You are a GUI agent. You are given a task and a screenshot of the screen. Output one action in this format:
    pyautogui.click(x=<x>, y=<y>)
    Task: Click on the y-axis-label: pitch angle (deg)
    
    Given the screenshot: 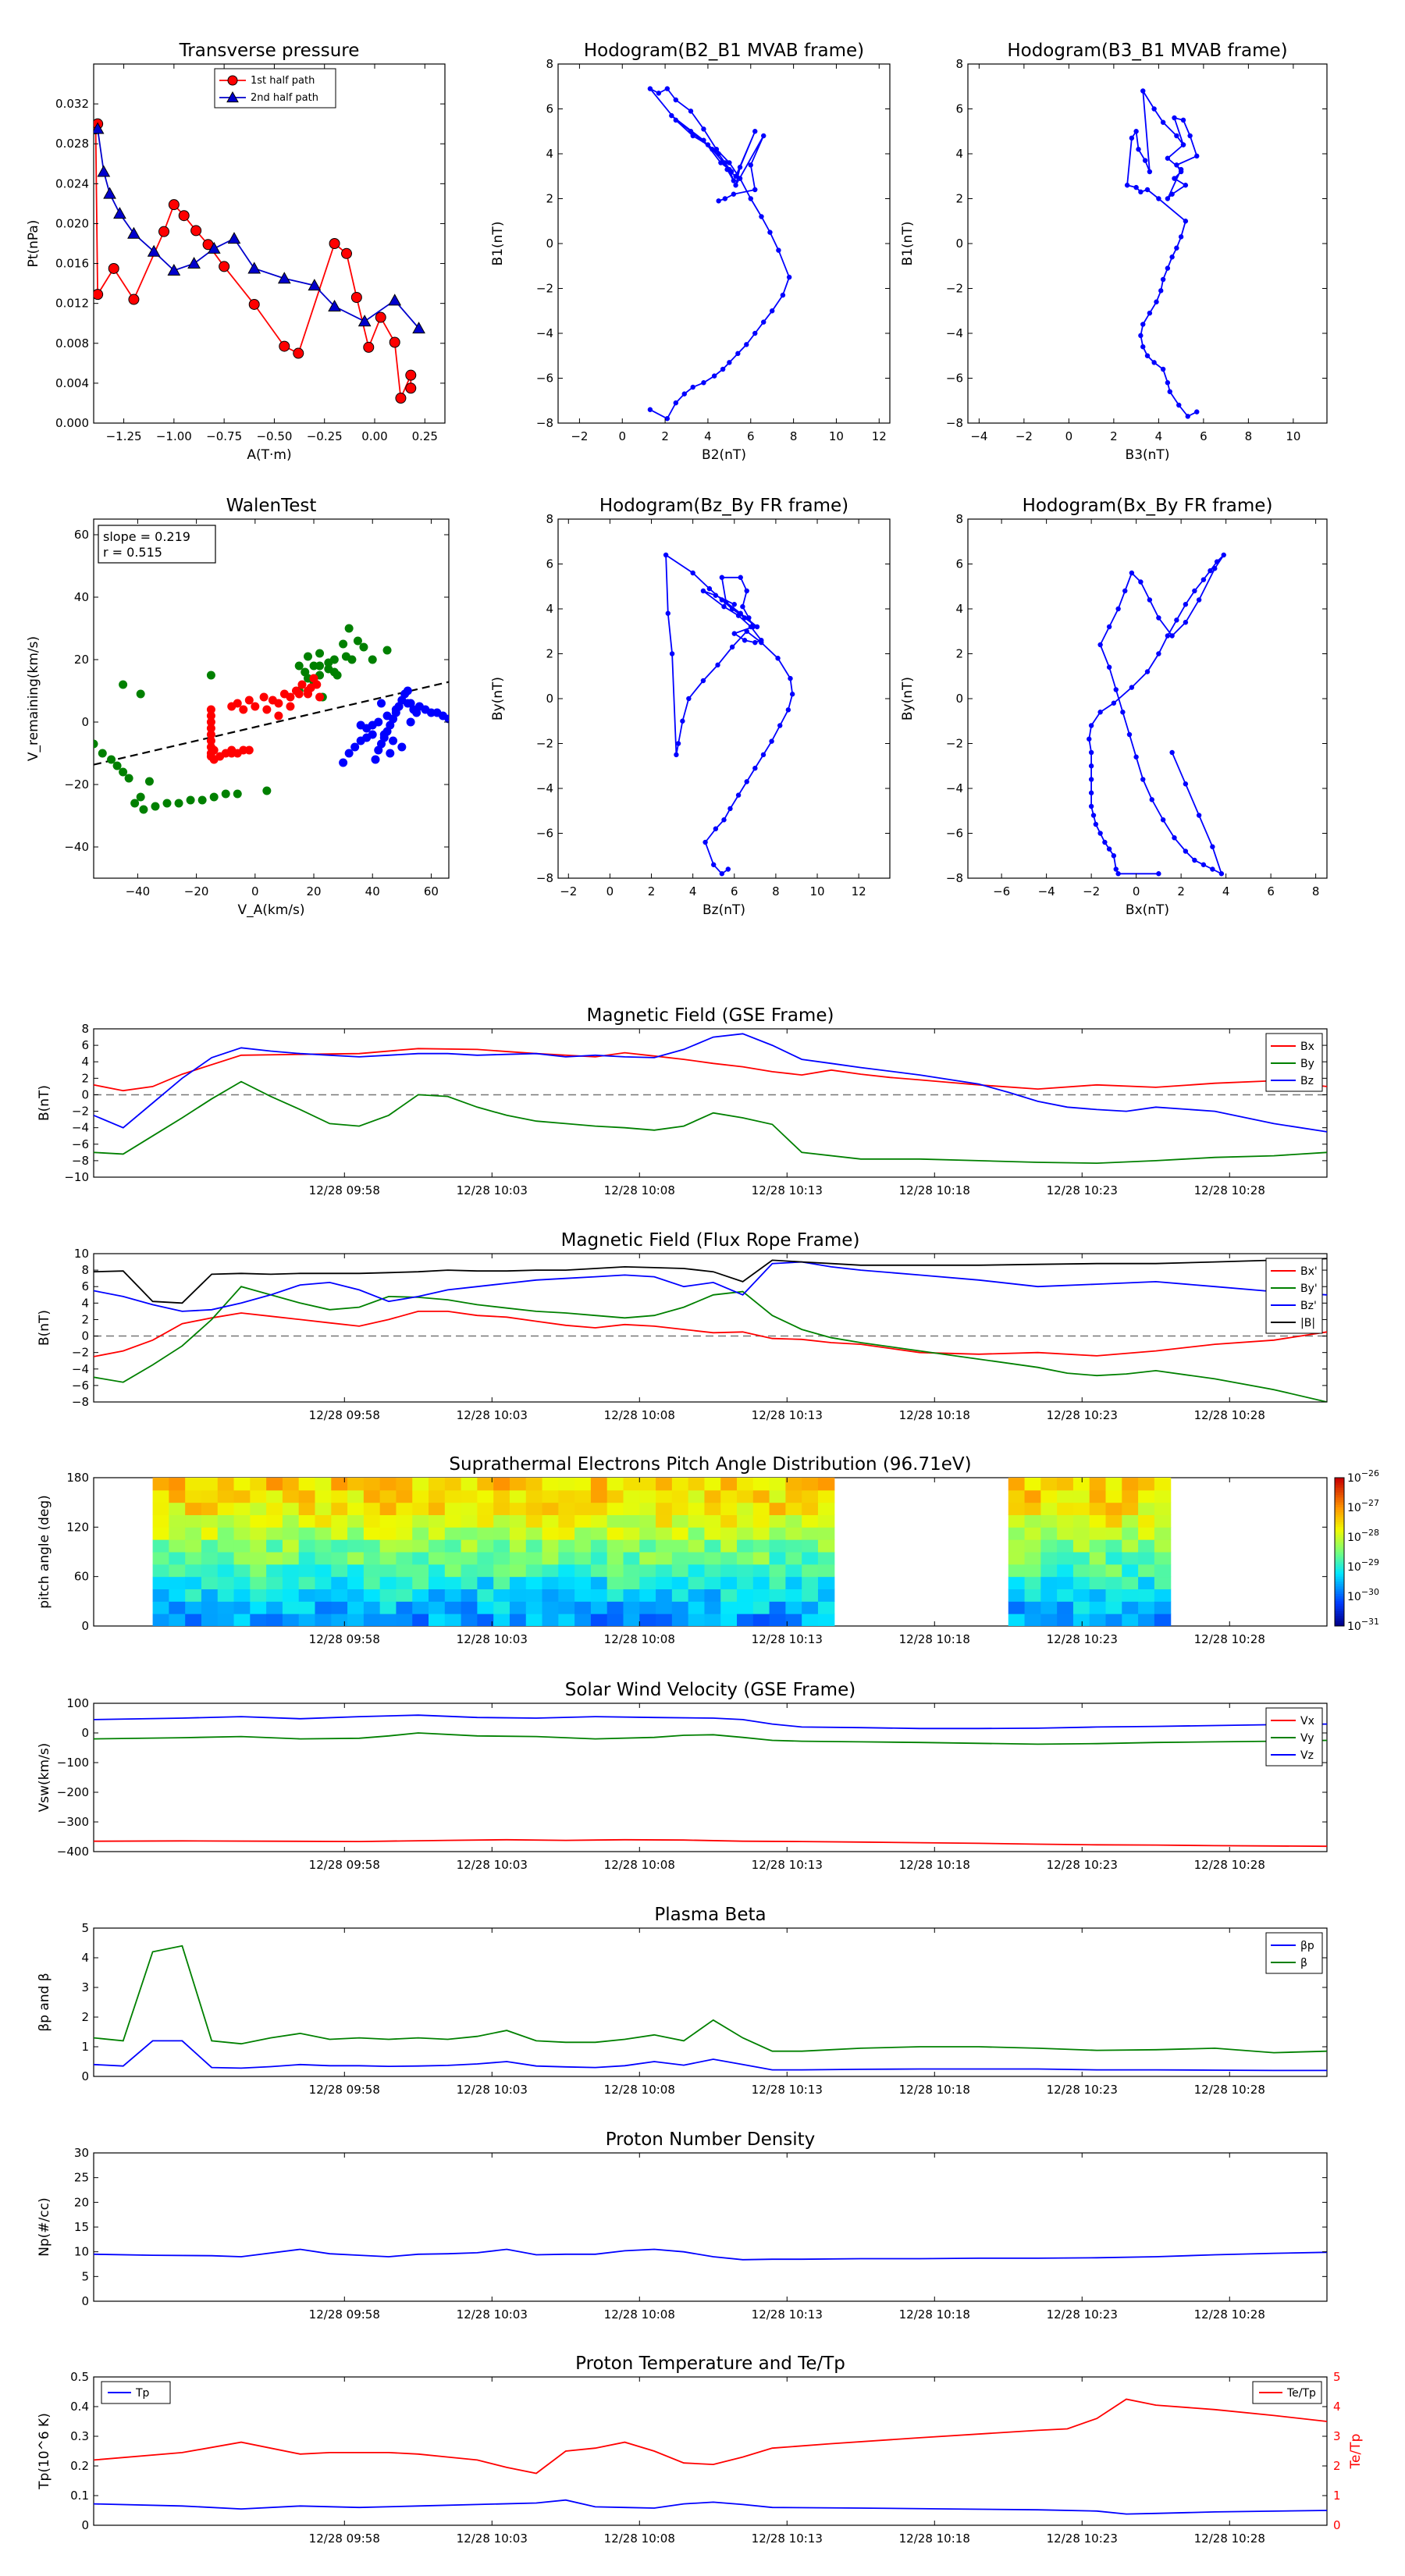 What is the action you would take?
    pyautogui.click(x=45, y=1552)
    